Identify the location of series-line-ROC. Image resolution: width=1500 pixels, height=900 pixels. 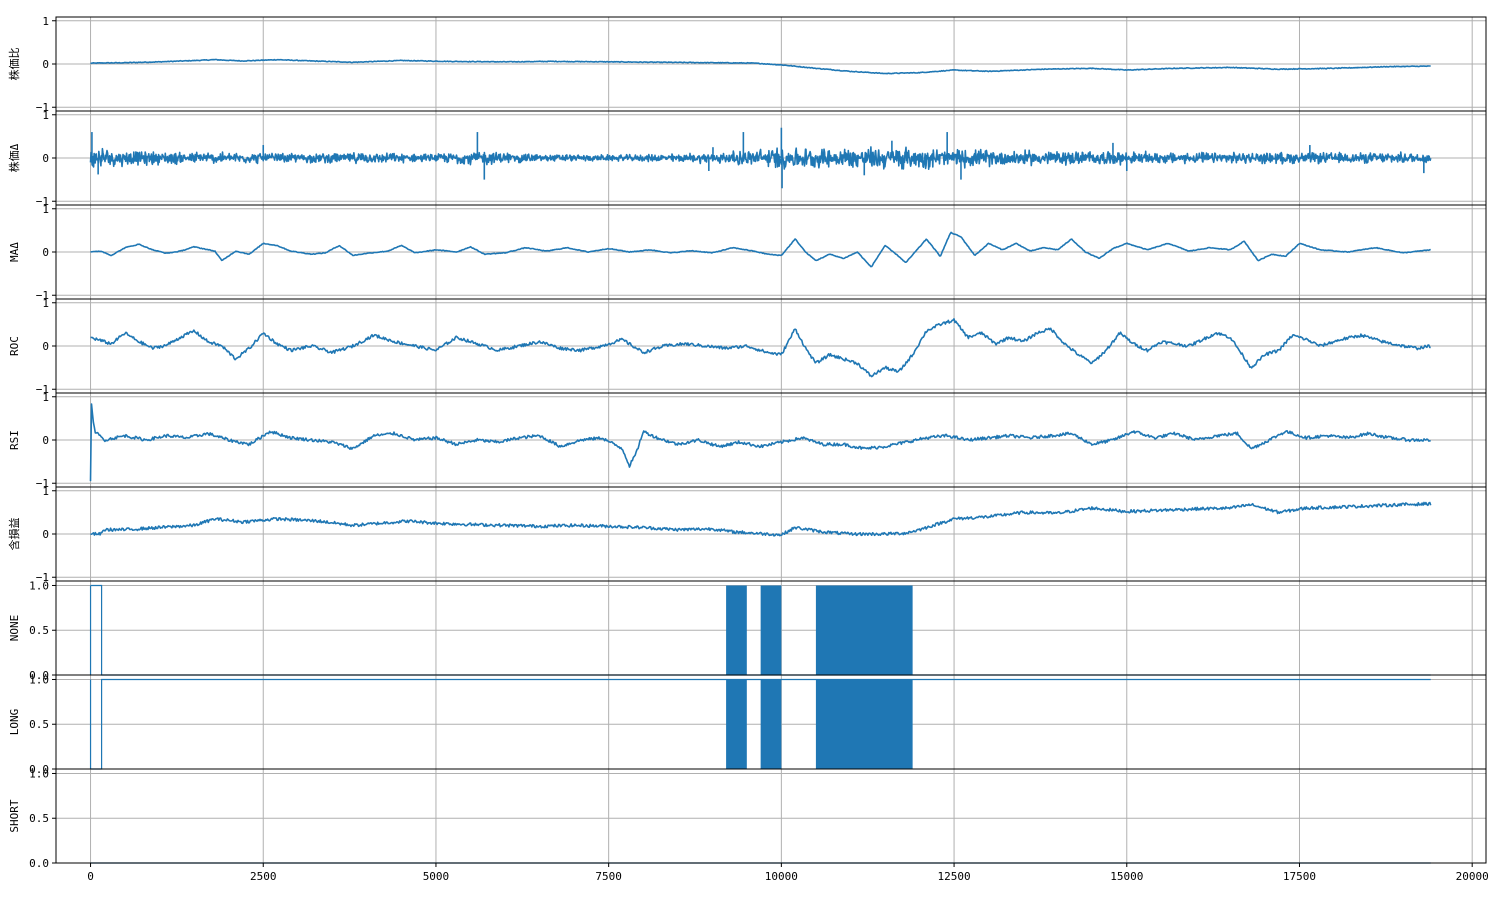
(760, 348).